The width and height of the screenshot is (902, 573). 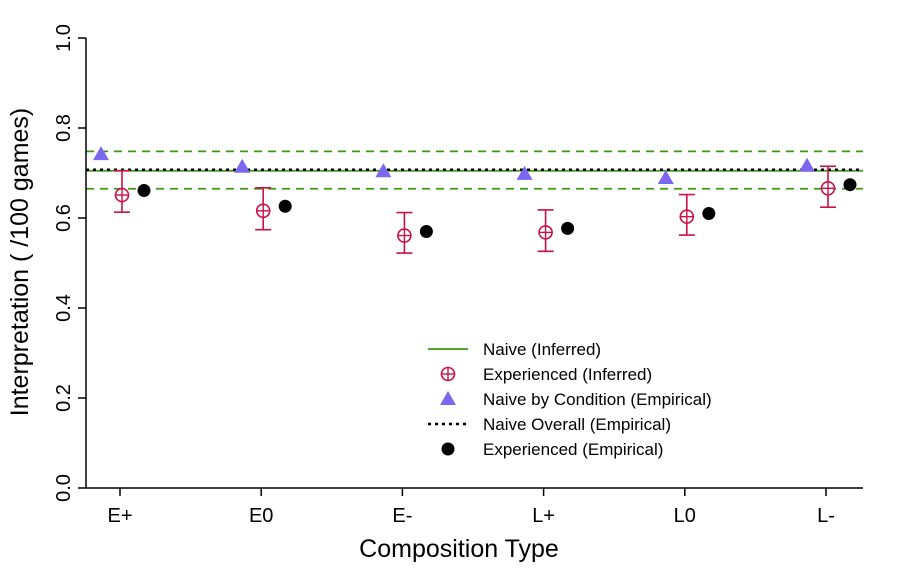 What do you see at coordinates (64, 38) in the screenshot?
I see `y-tick-label: 1.0` at bounding box center [64, 38].